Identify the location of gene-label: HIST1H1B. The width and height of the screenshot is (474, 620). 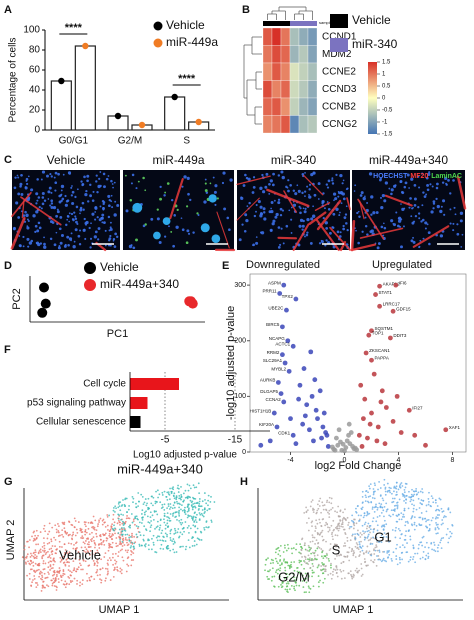
(261, 410).